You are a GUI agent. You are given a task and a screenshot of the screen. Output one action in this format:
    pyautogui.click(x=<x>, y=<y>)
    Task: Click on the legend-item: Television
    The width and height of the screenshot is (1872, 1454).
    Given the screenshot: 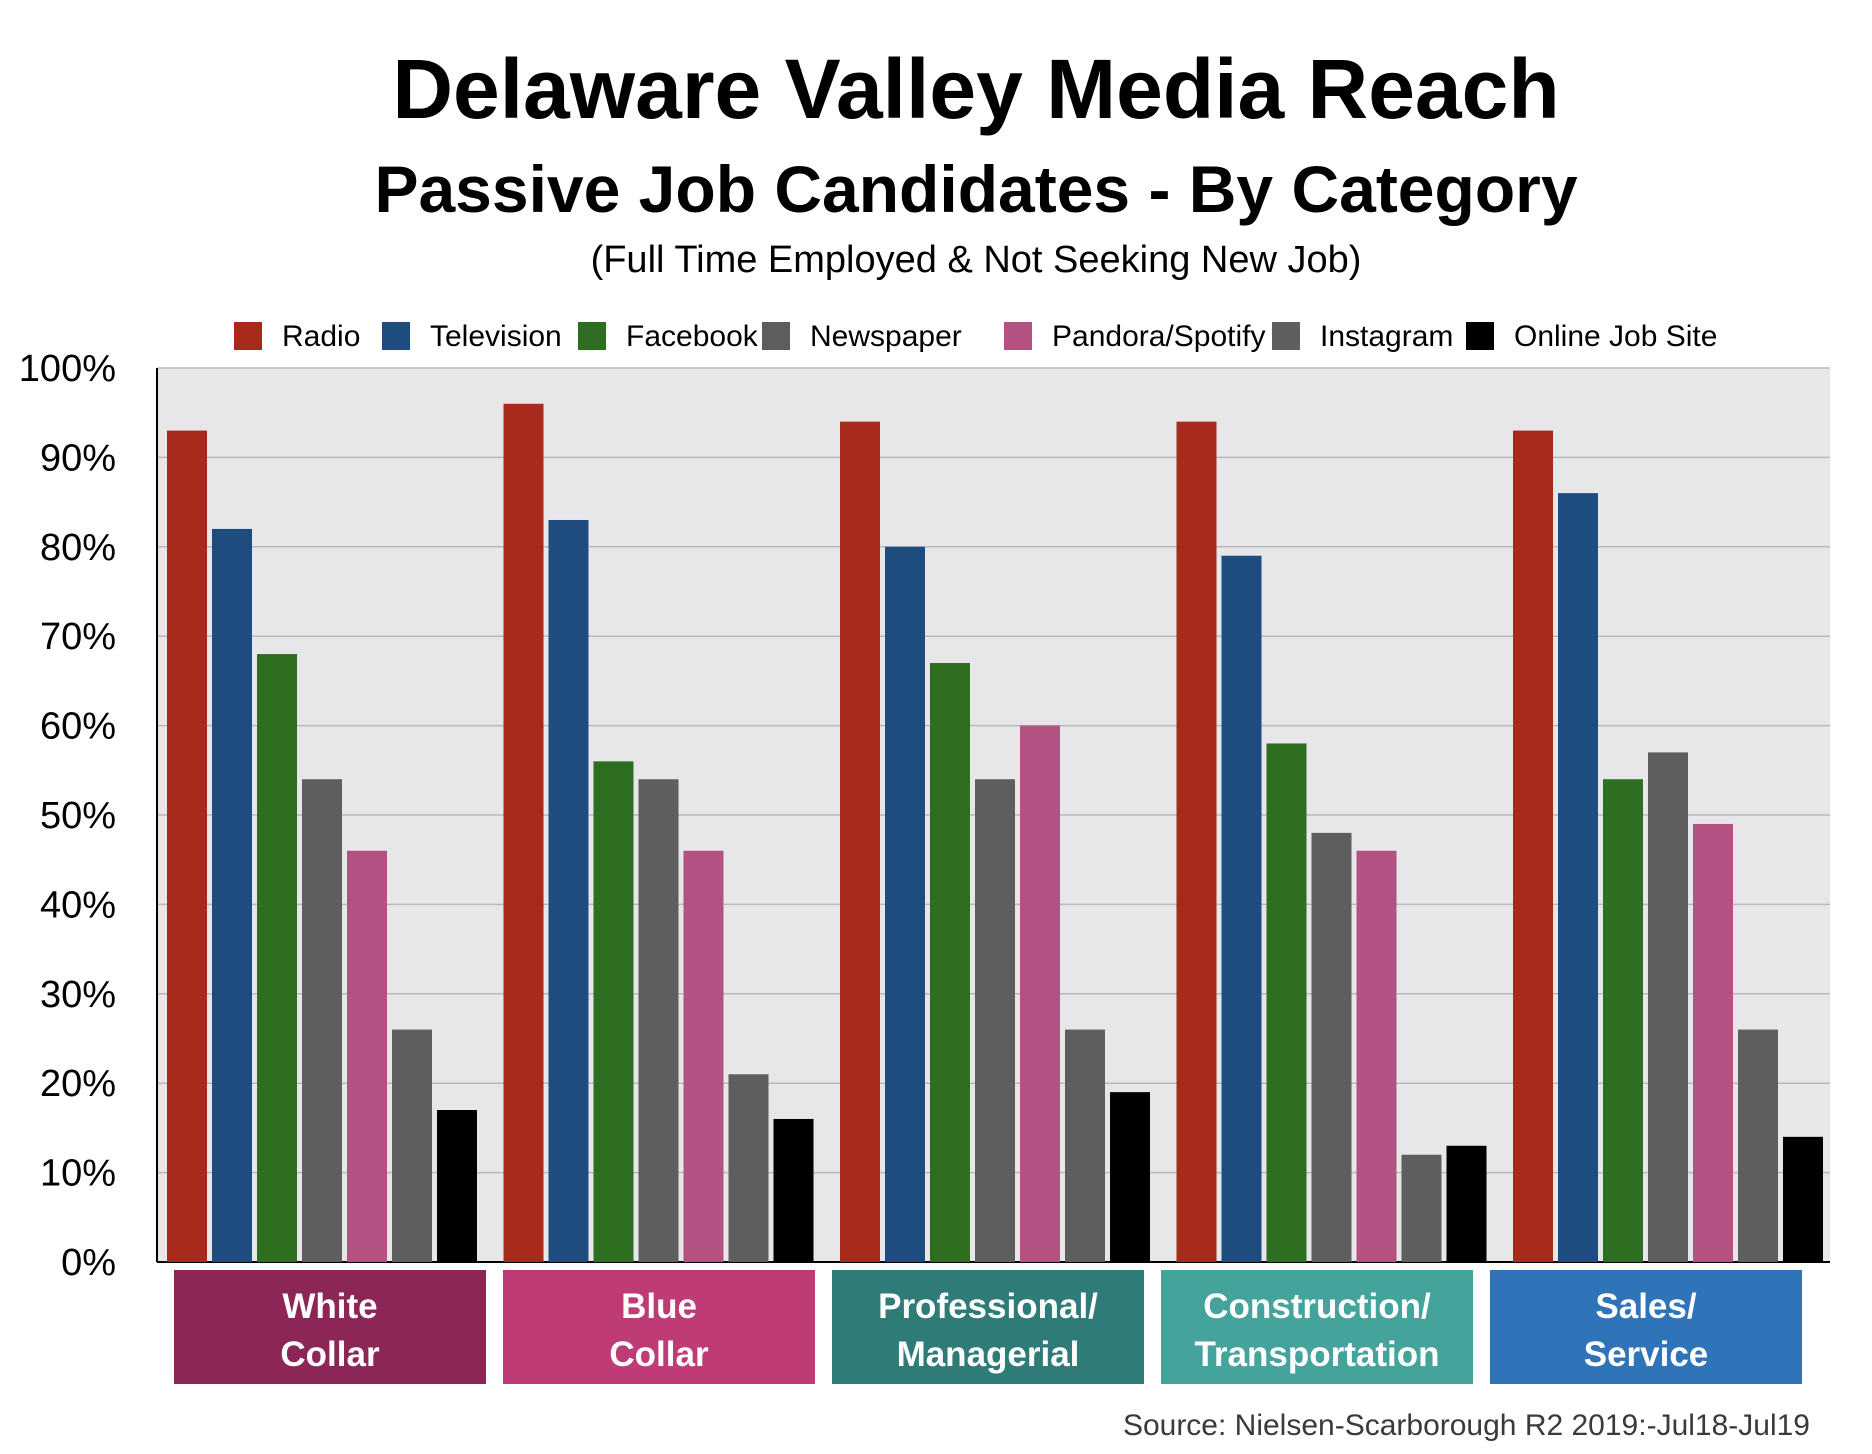 What is the action you would take?
    pyautogui.click(x=472, y=336)
    